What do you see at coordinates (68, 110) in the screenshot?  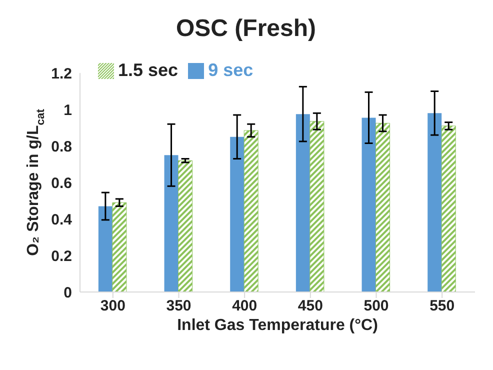 I see `y-tick-label: 1` at bounding box center [68, 110].